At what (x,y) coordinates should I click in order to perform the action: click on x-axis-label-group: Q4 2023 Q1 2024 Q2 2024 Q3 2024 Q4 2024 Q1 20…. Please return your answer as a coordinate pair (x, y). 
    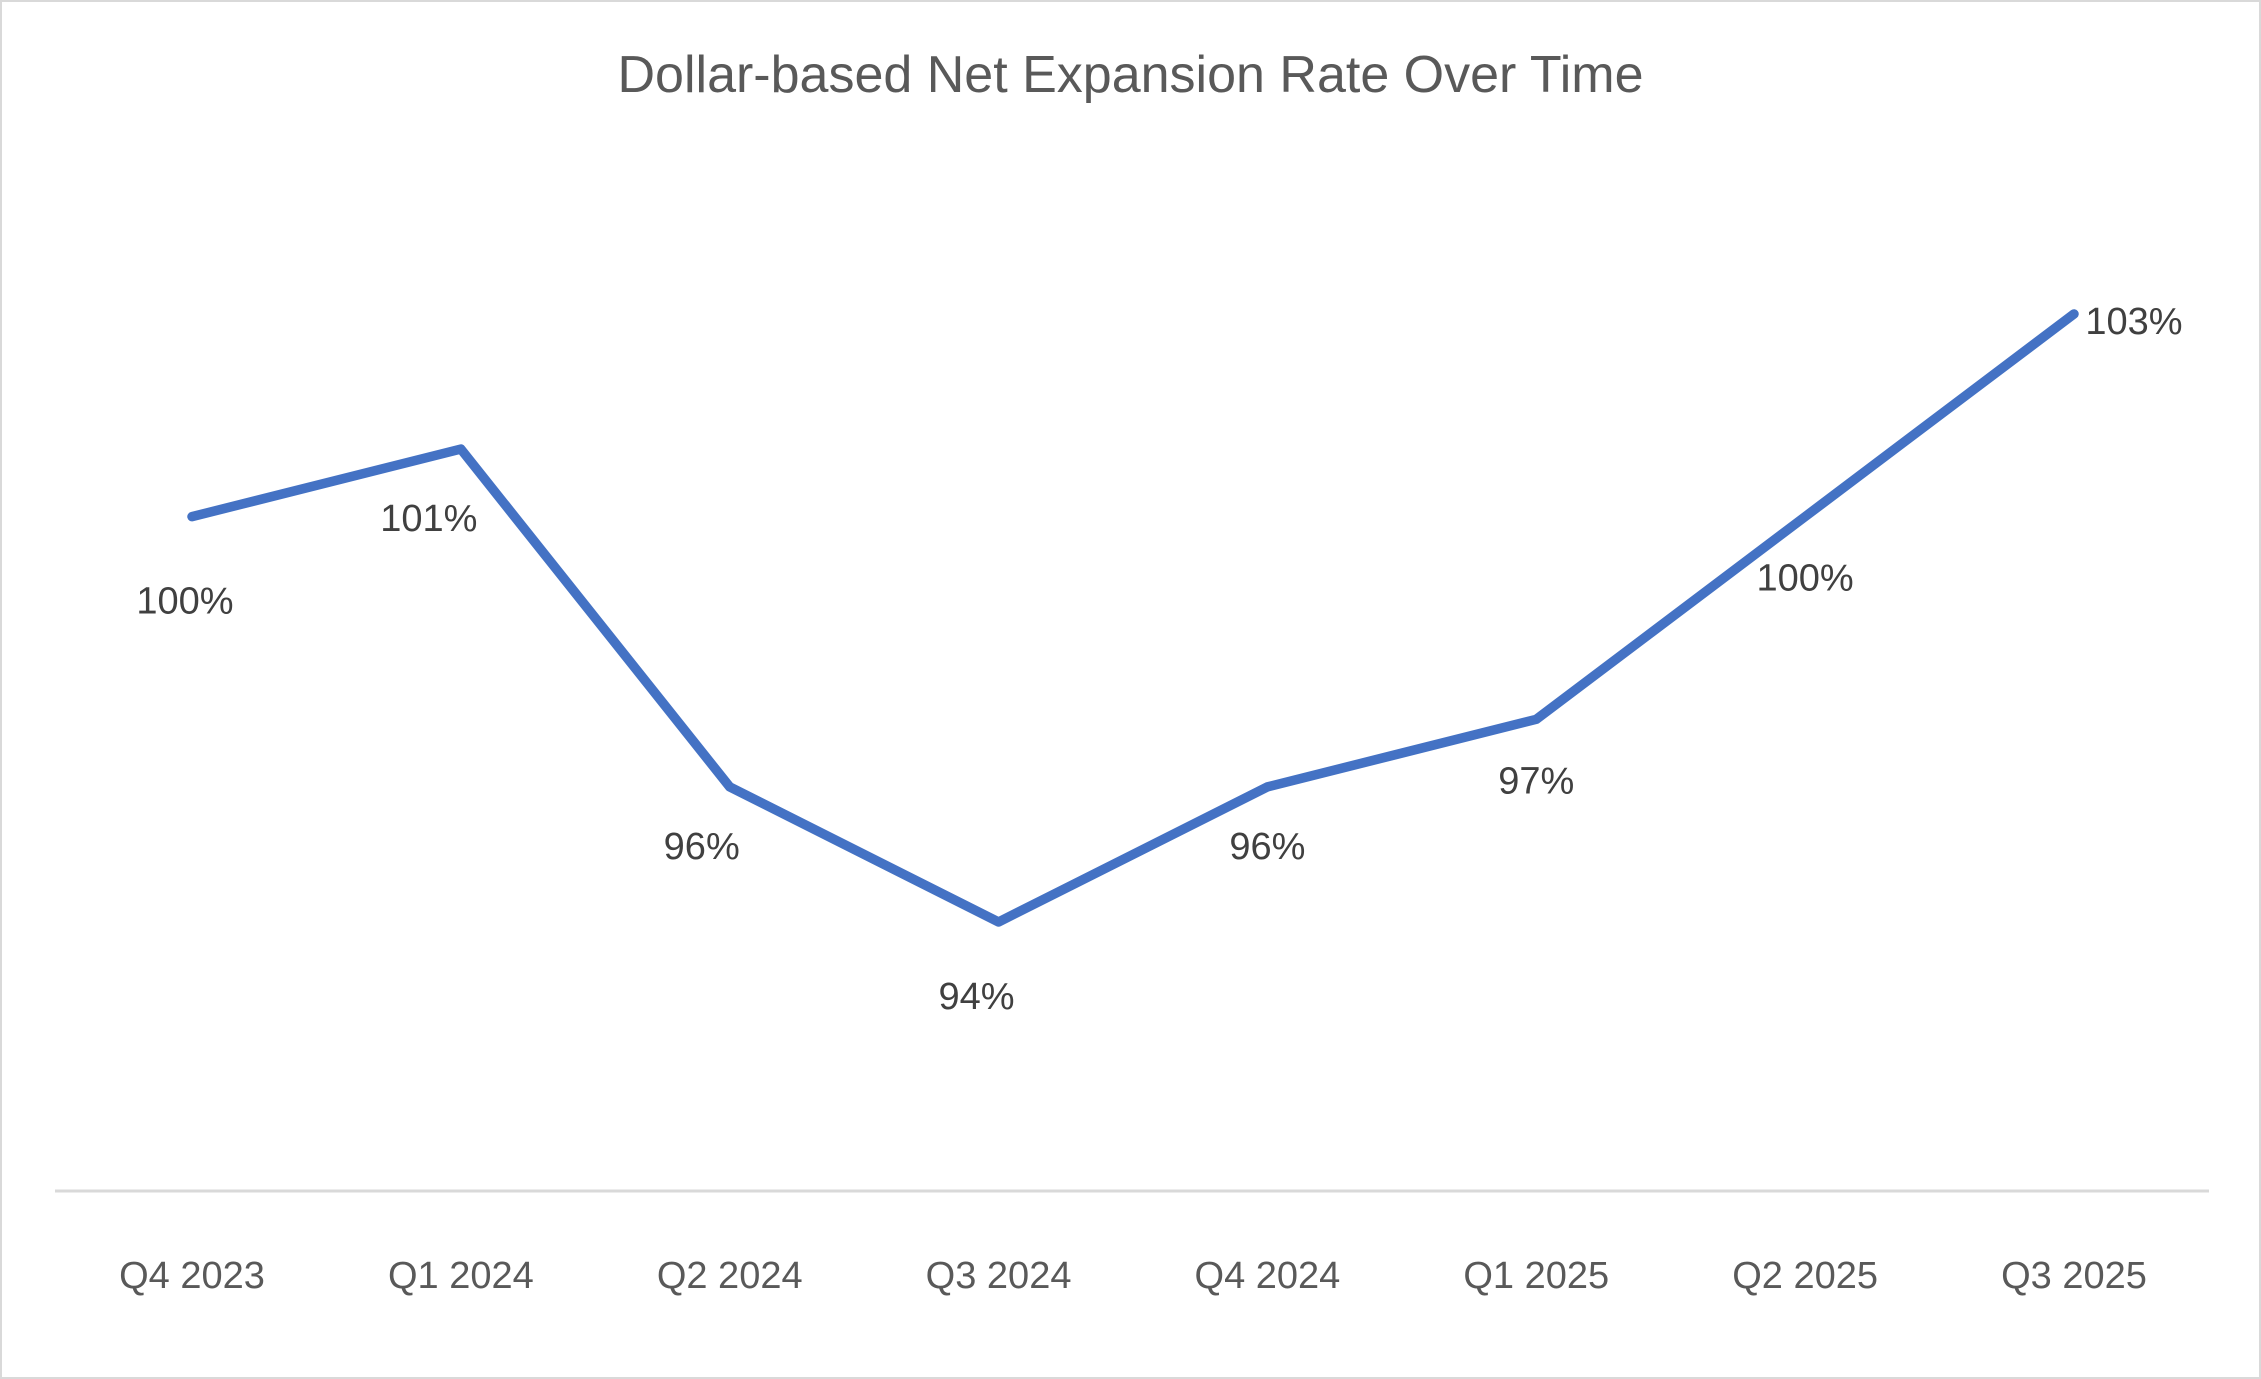
    Looking at the image, I should click on (1133, 1276).